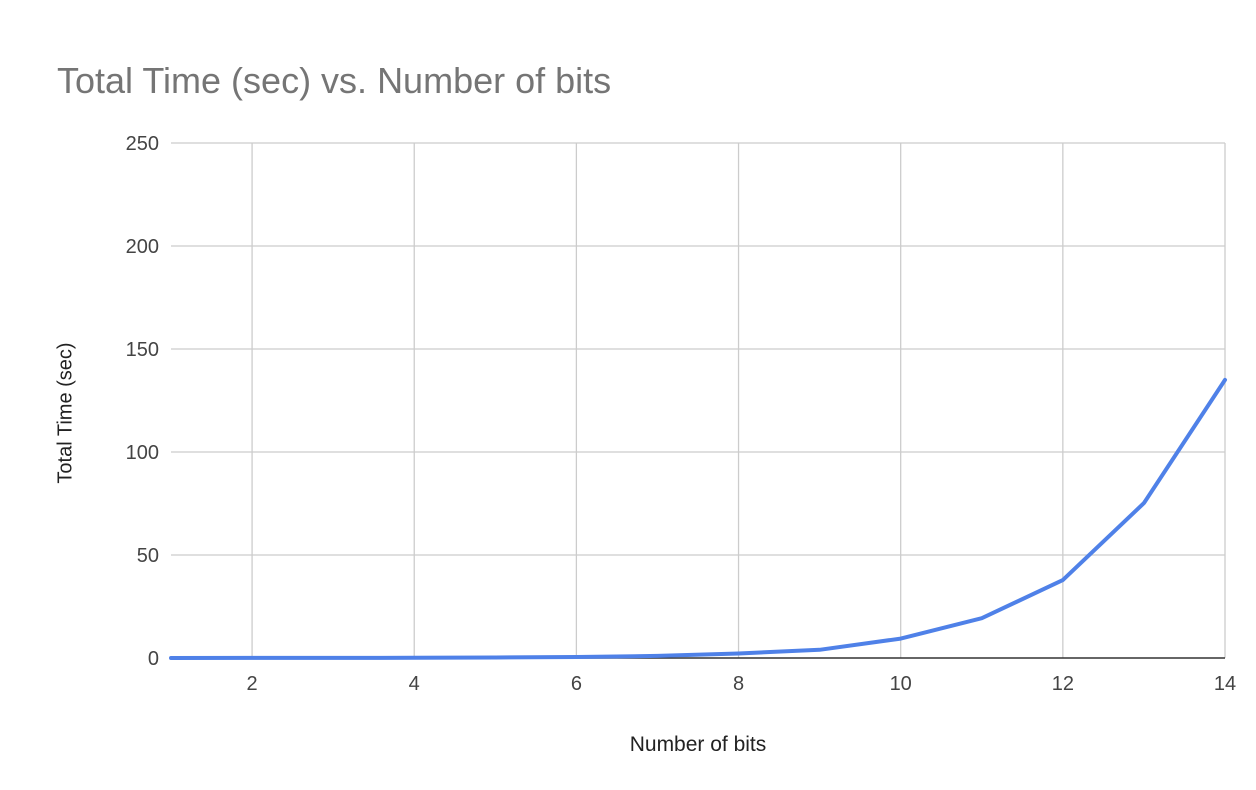 The width and height of the screenshot is (1256, 790). I want to click on y-tick-label: 150, so click(142, 350).